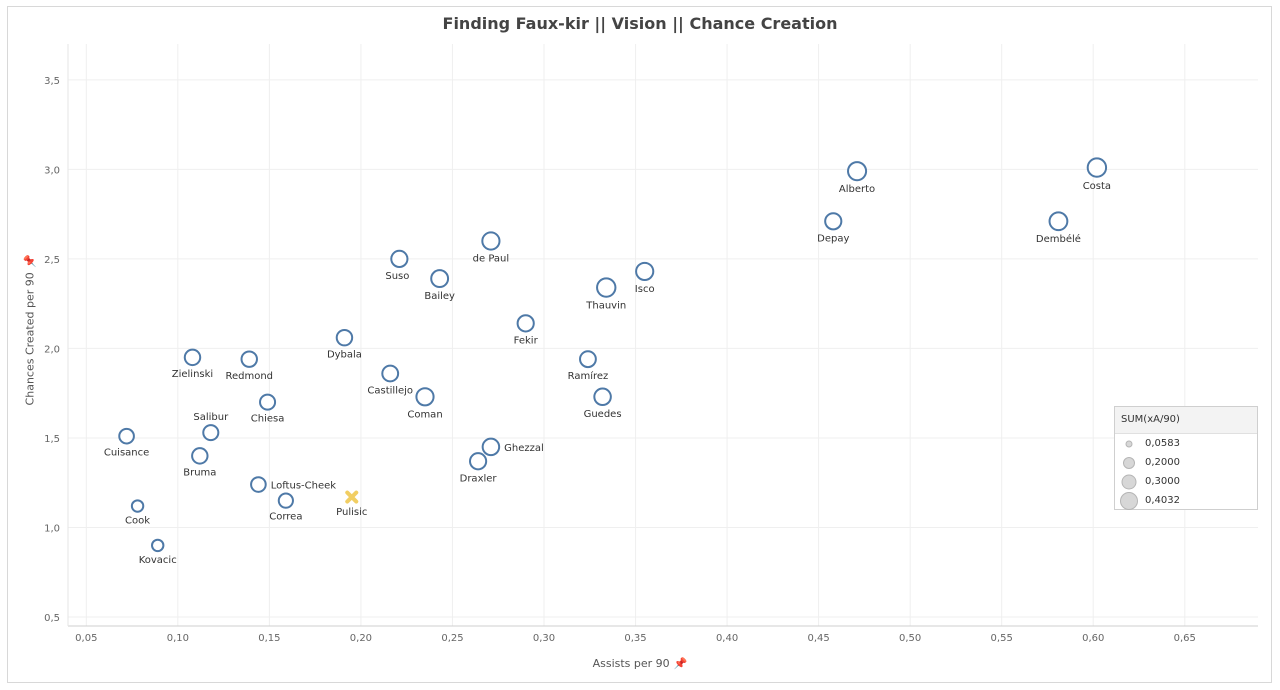 Image resolution: width=1280 pixels, height=690 pixels. I want to click on legend-item: 0,0583, so click(1186, 443).